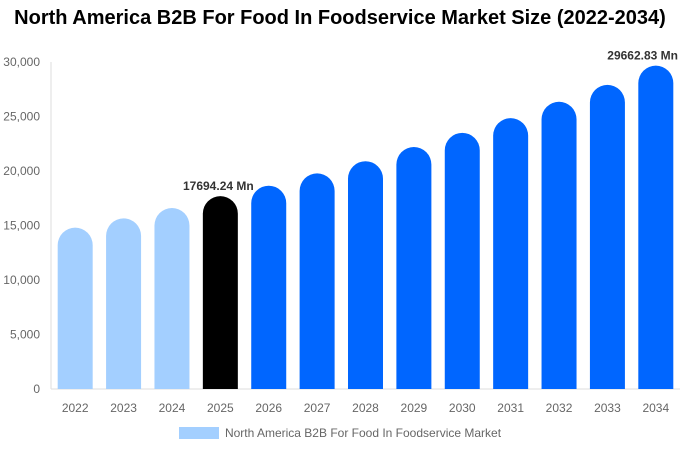 Image resolution: width=680 pixels, height=450 pixels. I want to click on bar-2033, so click(607, 236).